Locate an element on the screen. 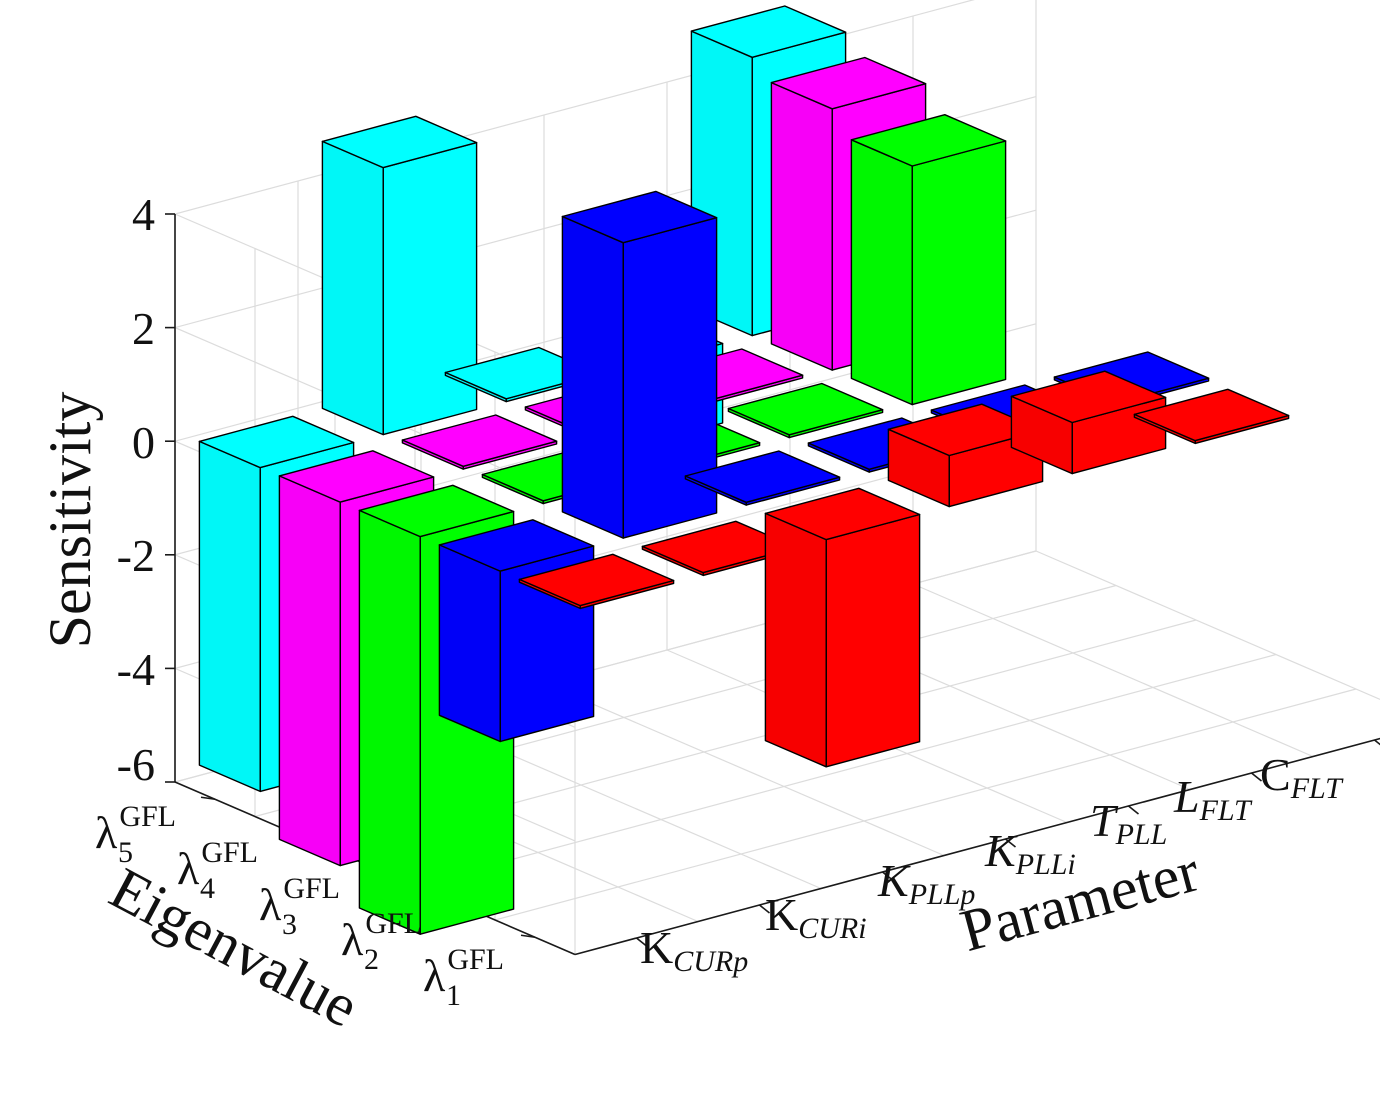  bar-λ4-GFL-1 is located at coordinates (479, 442).